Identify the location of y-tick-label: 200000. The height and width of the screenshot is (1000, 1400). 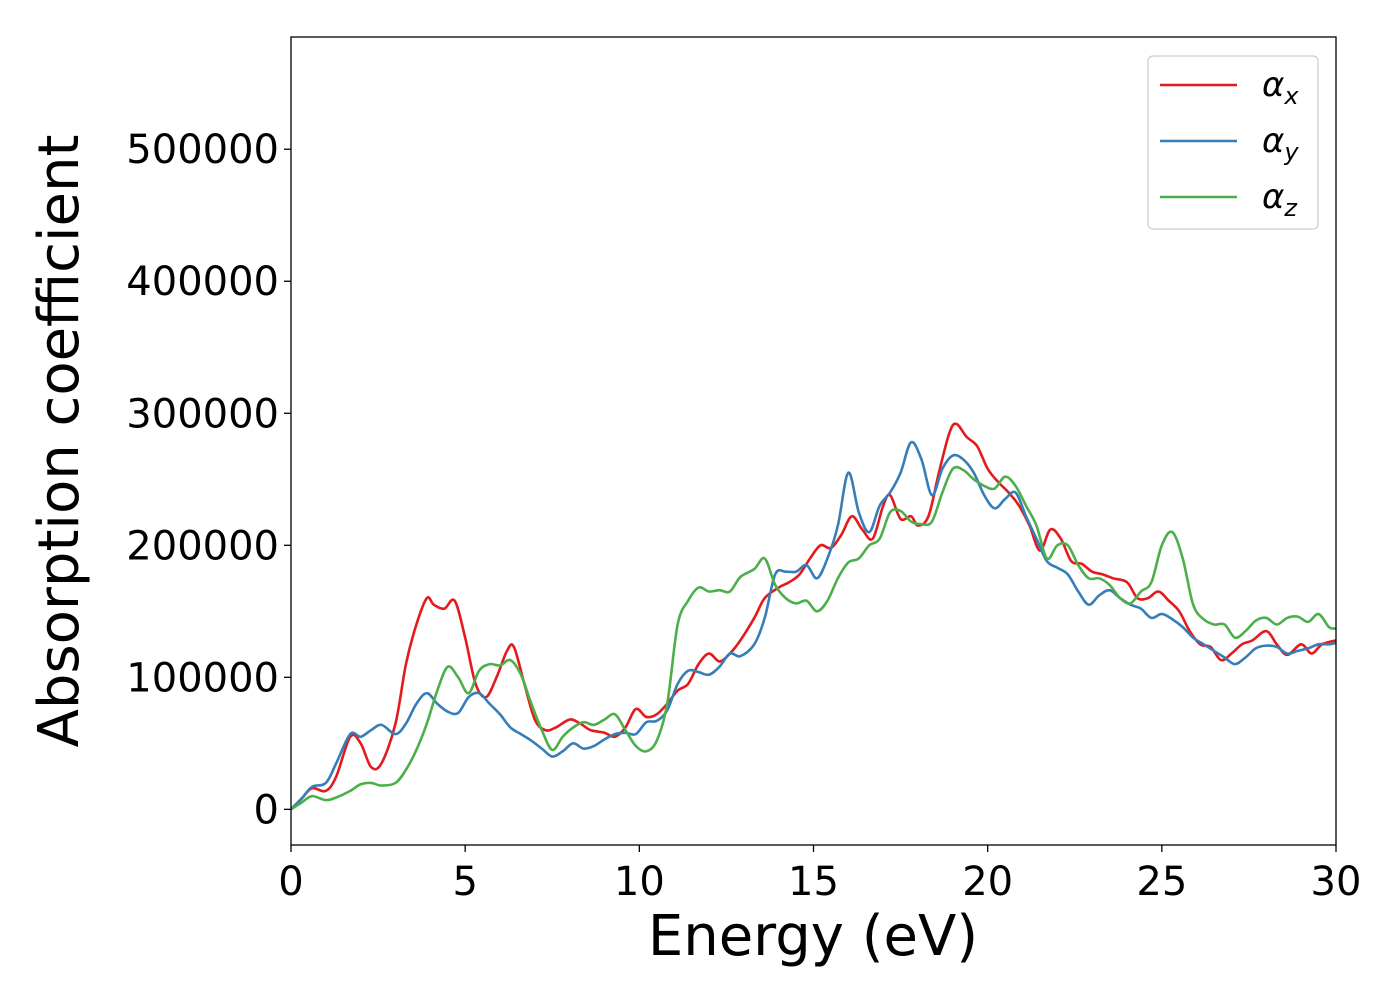
(202, 546).